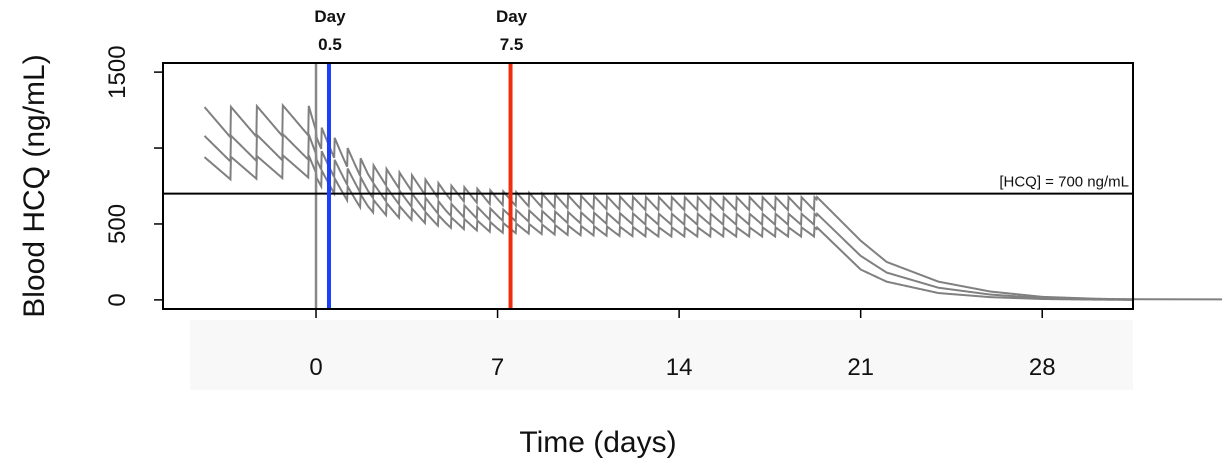 This screenshot has width=1222, height=466. What do you see at coordinates (117, 71) in the screenshot?
I see `y-tick-label-2: 1500` at bounding box center [117, 71].